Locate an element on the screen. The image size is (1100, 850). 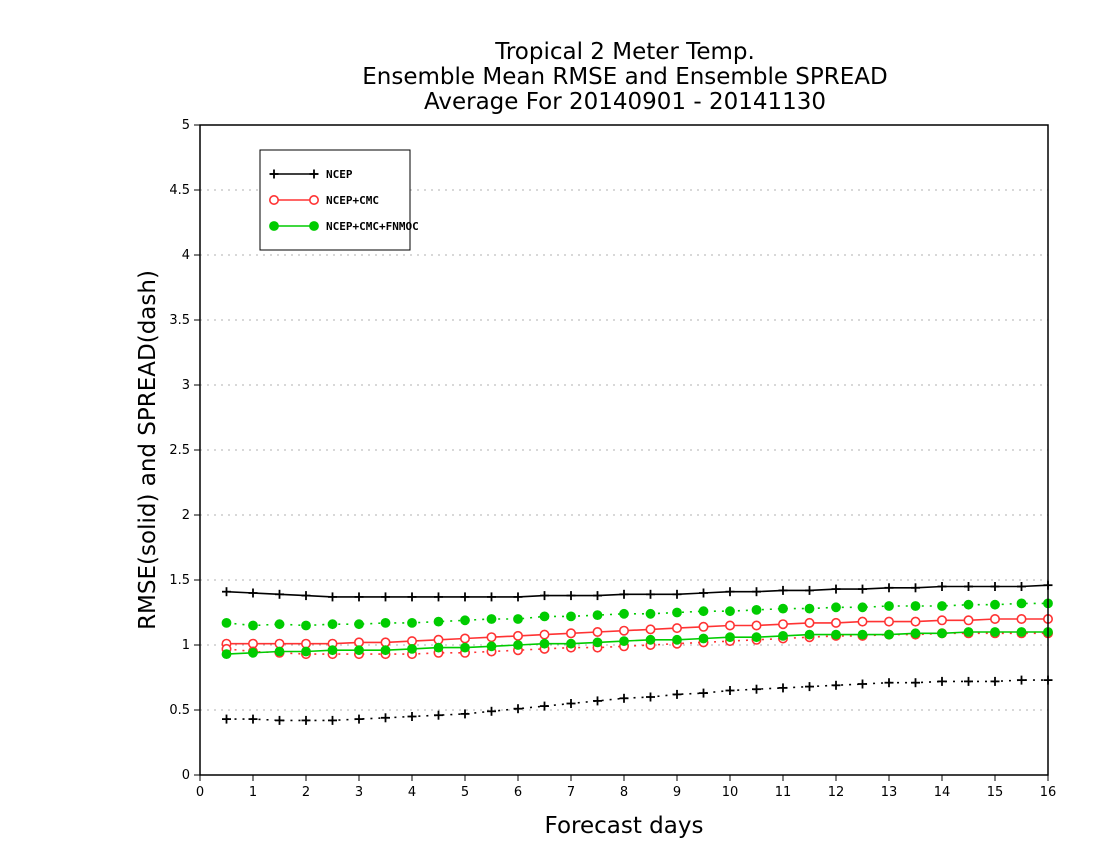
y-tick-label: 1.5 is located at coordinates (179, 580).